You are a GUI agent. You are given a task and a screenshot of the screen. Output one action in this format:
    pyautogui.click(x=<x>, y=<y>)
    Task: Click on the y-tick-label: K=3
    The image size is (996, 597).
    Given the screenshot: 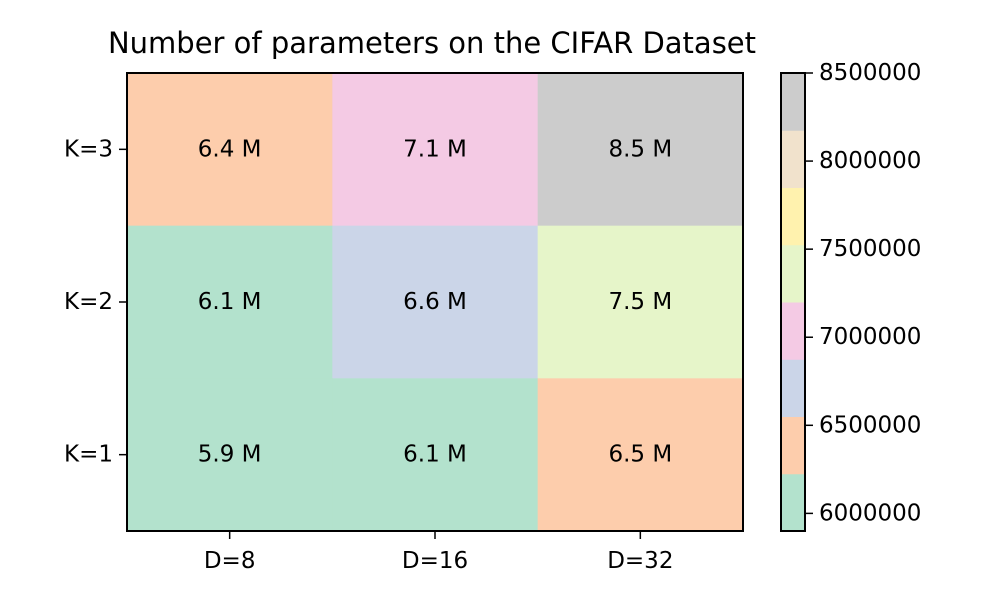 What is the action you would take?
    pyautogui.click(x=88, y=149)
    